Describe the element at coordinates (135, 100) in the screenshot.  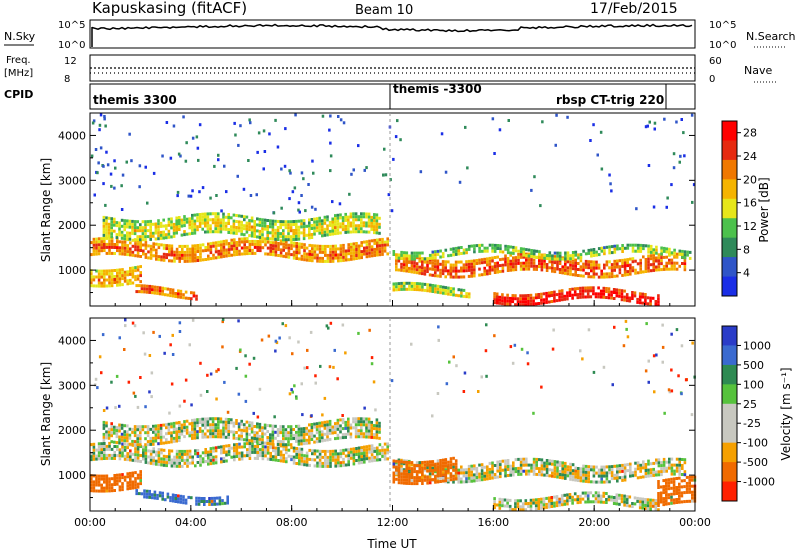
I see `cpid-segment-1: themis 3300` at that location.